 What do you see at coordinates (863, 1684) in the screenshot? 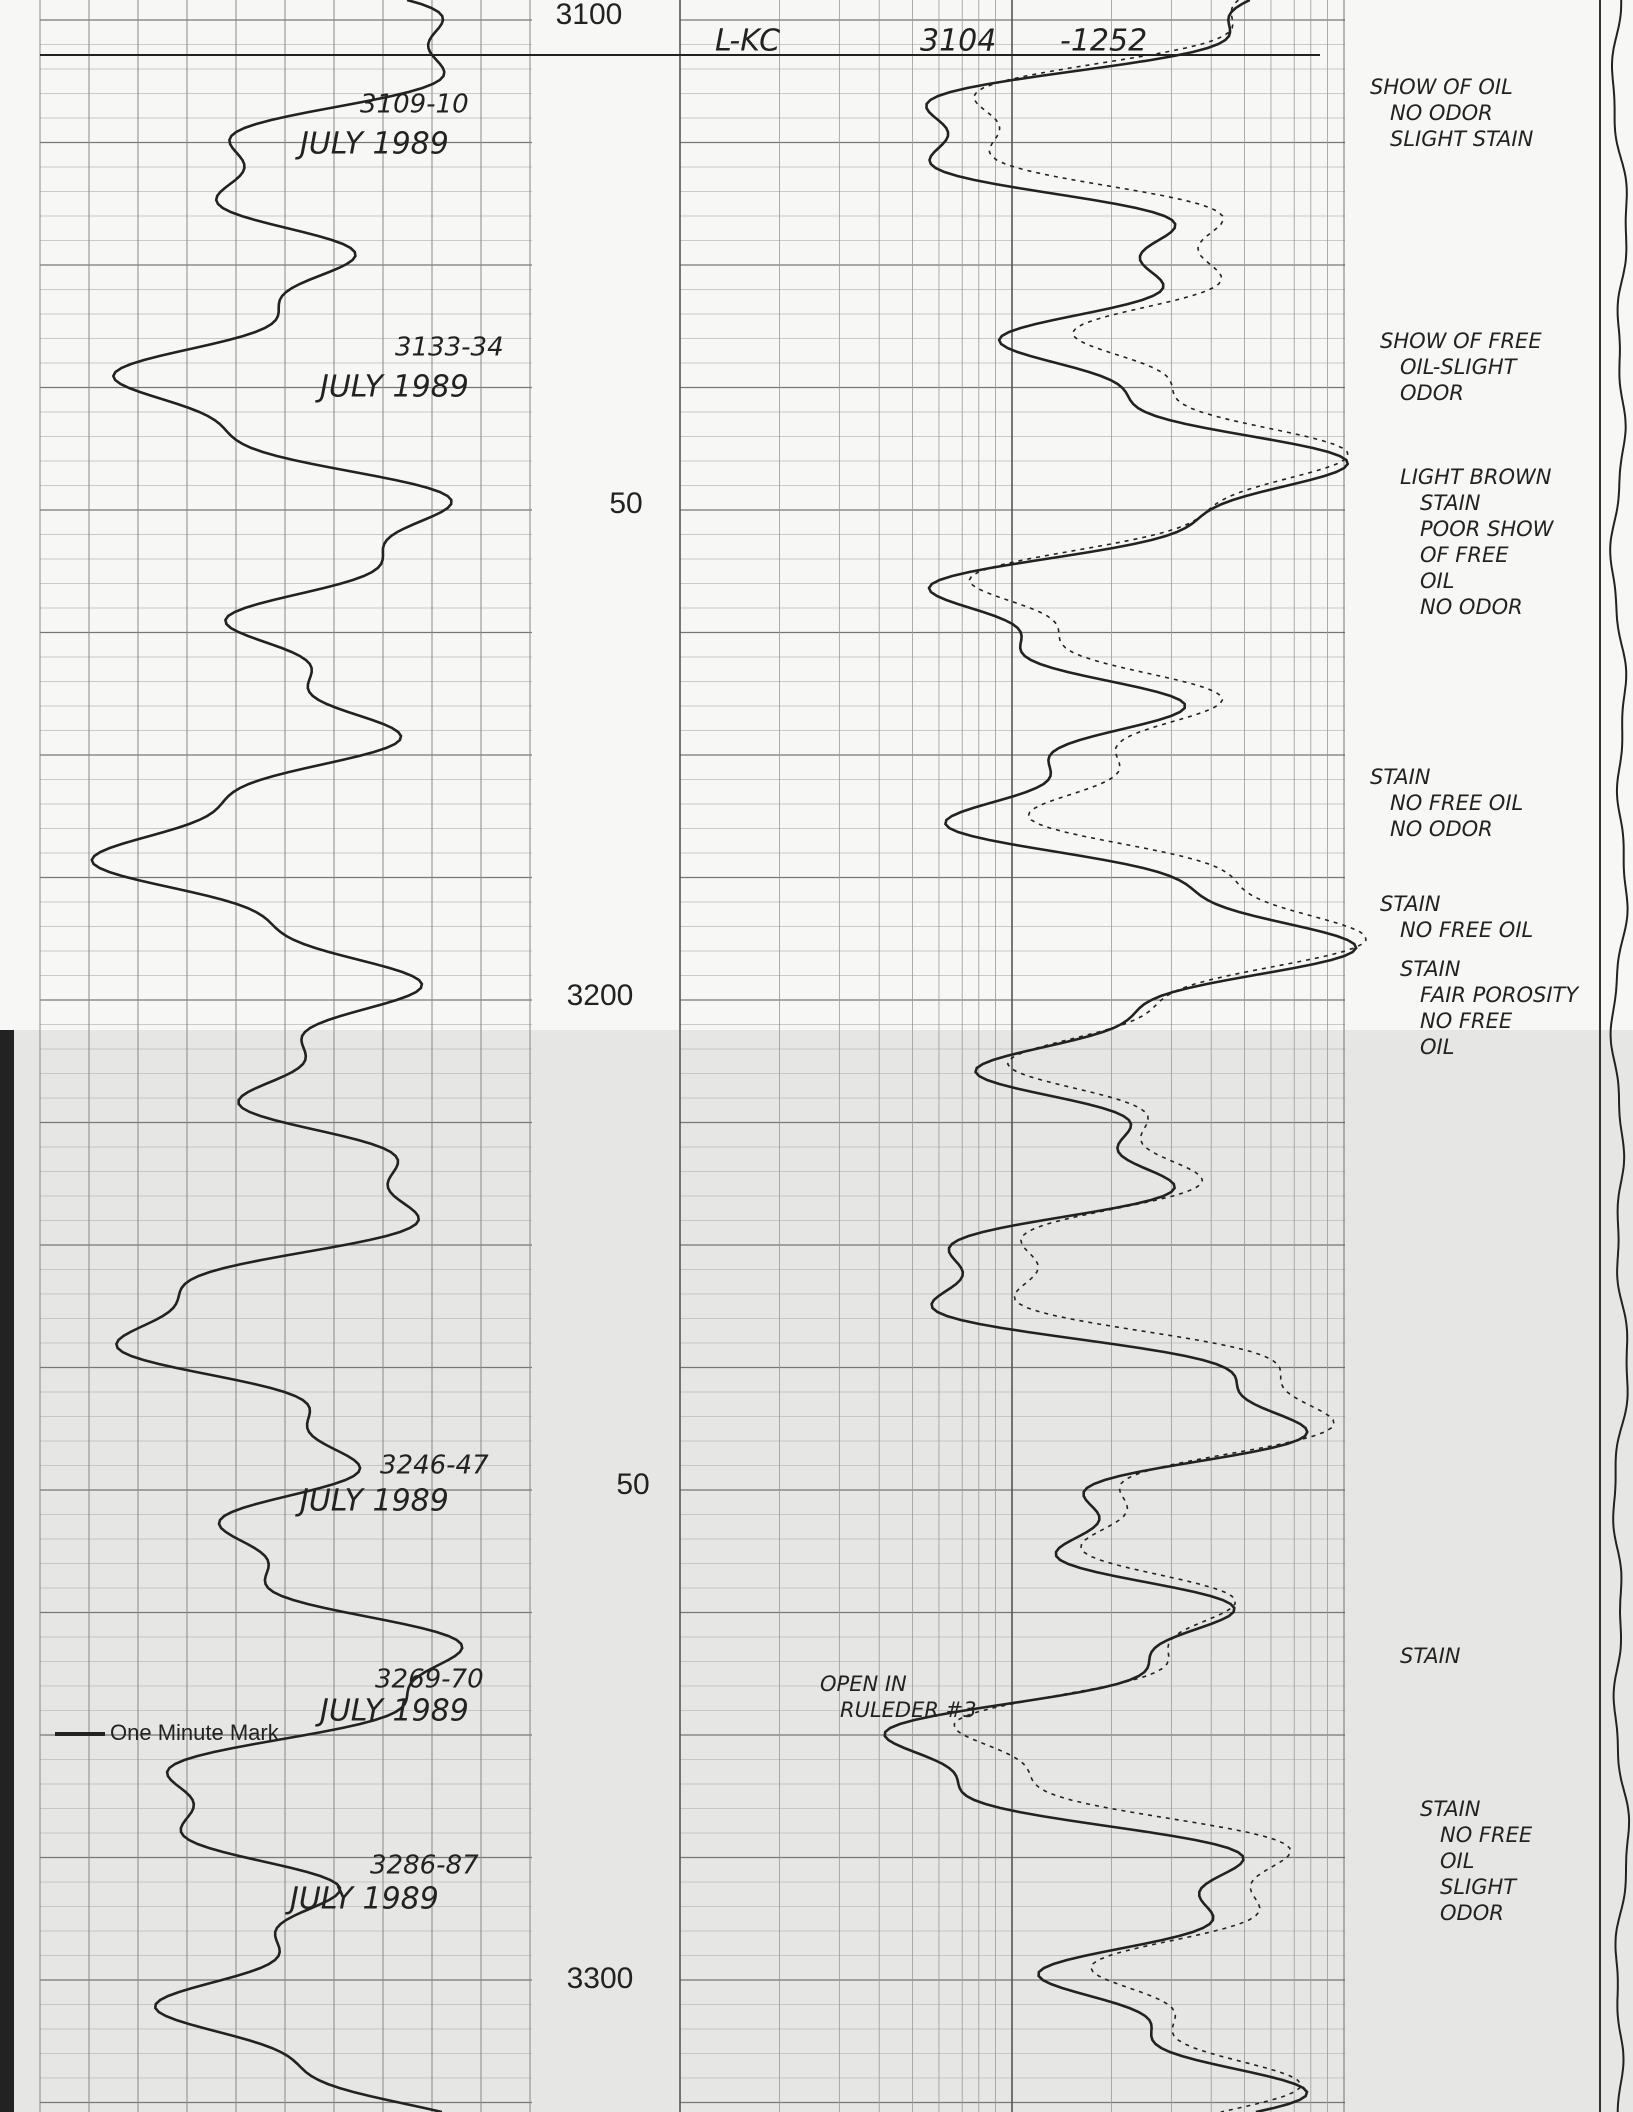
I see `note-line: OPEN IN` at bounding box center [863, 1684].